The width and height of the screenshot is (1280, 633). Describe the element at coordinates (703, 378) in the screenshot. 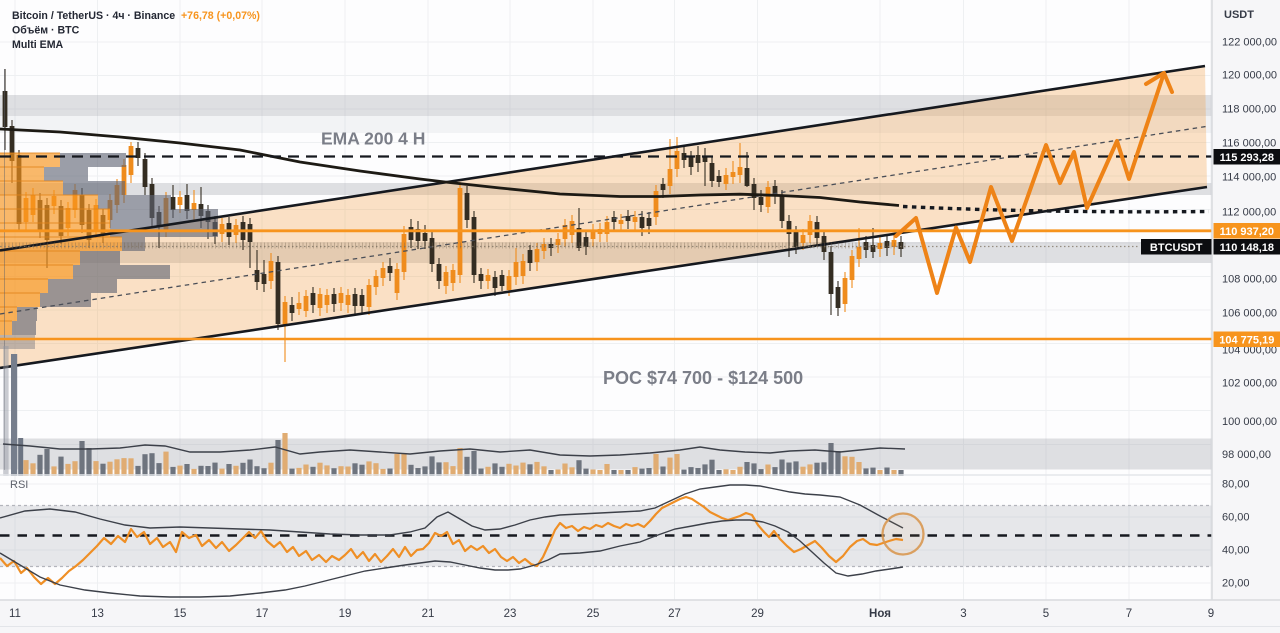

I see `svg-text: POC $74 700 - $124 500` at that location.